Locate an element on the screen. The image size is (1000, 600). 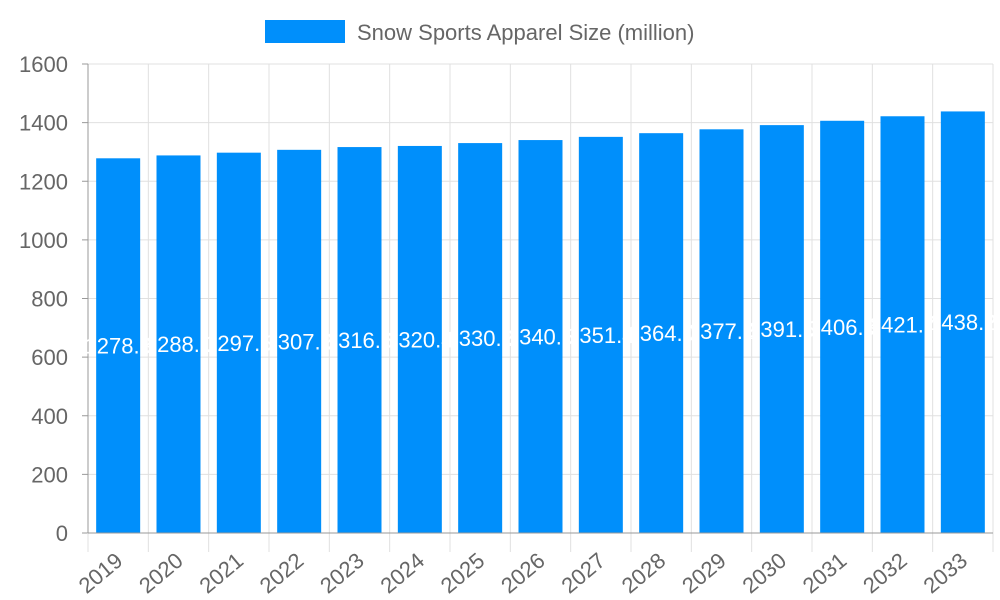
y-tick-label: 200 is located at coordinates (49, 474).